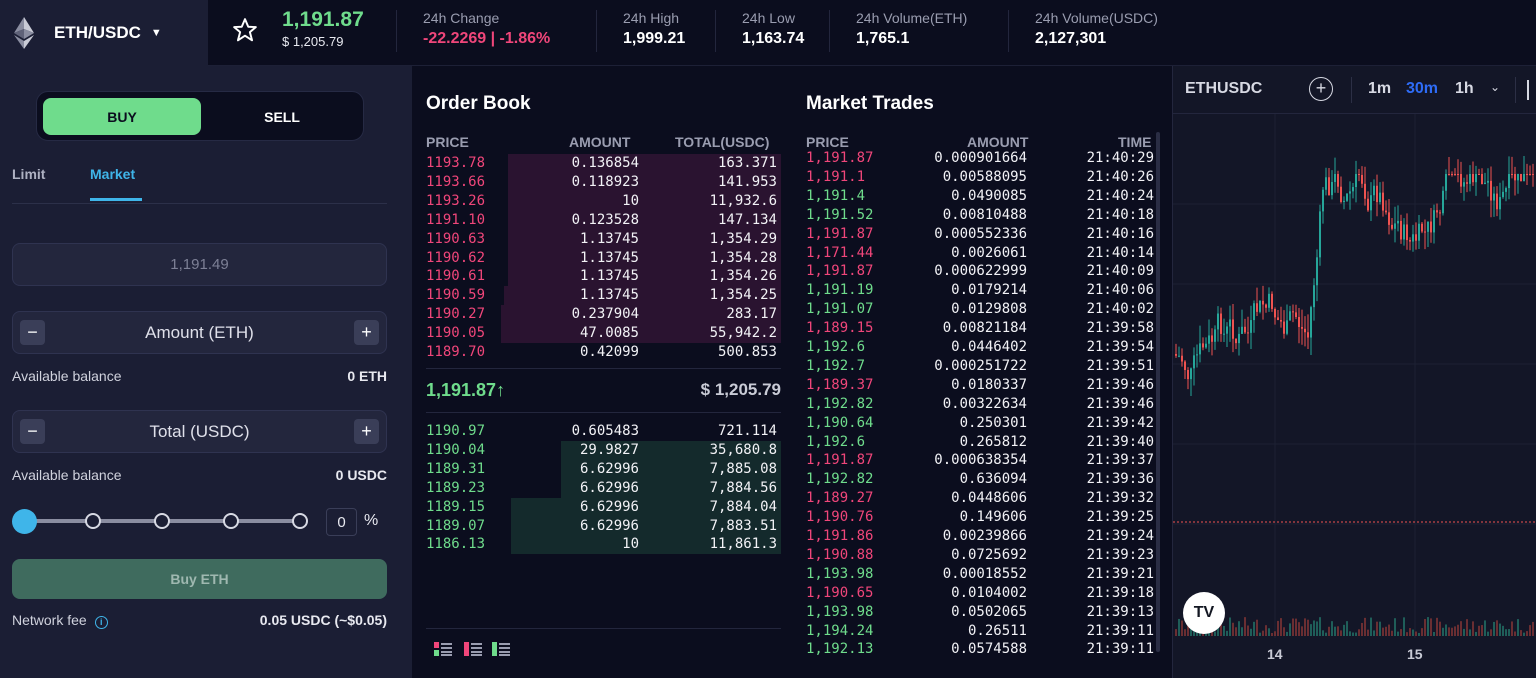 Image resolution: width=1536 pixels, height=678 pixels. Describe the element at coordinates (1120, 479) in the screenshot. I see `trade-time: 21:39:36` at that location.